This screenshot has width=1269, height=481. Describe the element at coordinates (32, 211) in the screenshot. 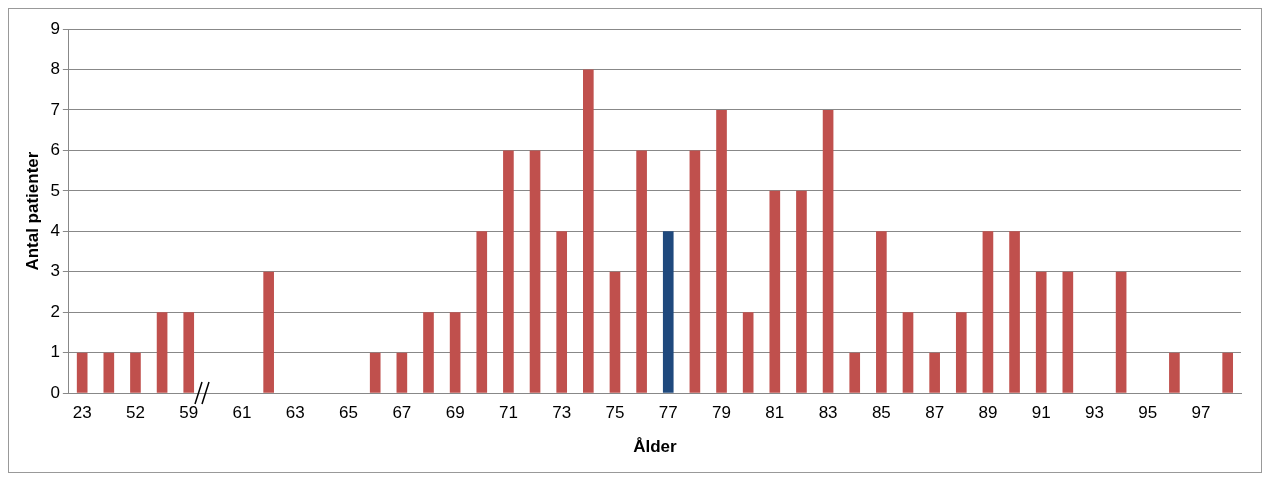

I see `y-axis-title: Antal patienter` at that location.